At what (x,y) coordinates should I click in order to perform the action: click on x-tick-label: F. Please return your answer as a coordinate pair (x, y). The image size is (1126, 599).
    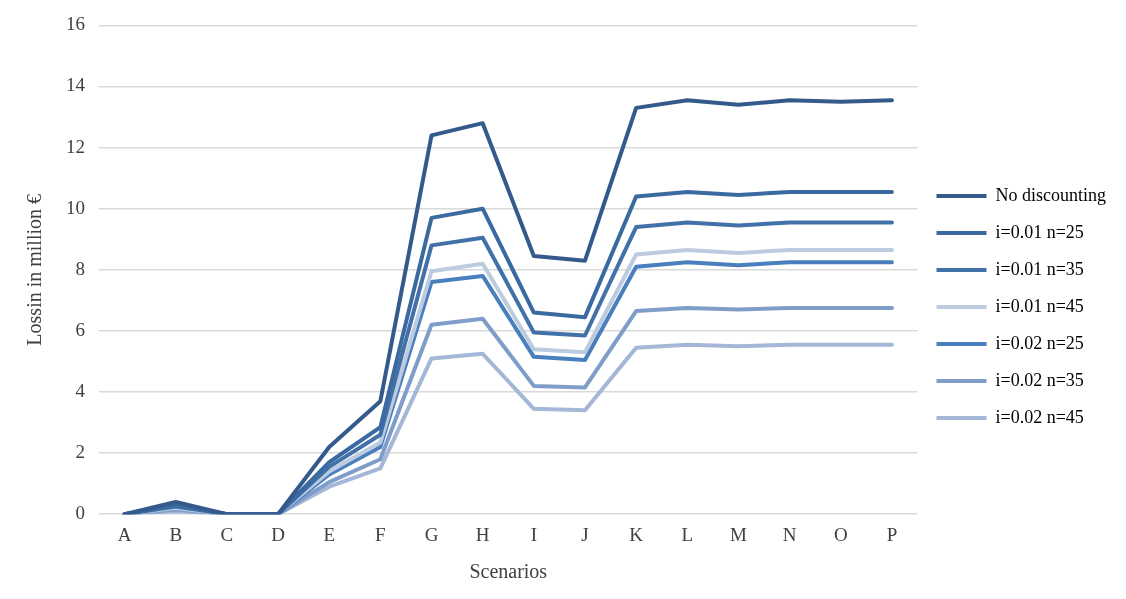
    Looking at the image, I should click on (380, 534).